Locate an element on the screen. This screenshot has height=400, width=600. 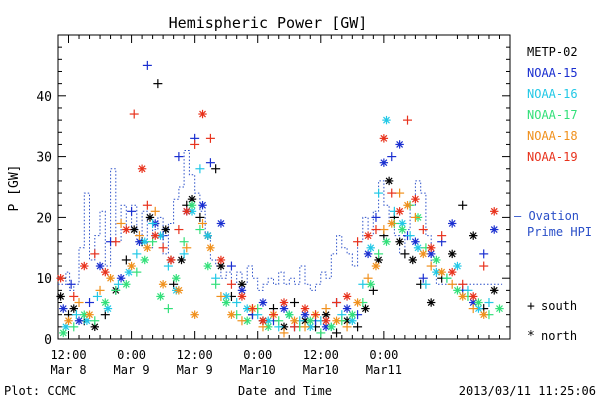
legend-noaa-16: NOAA-16 is located at coordinates (552, 94).